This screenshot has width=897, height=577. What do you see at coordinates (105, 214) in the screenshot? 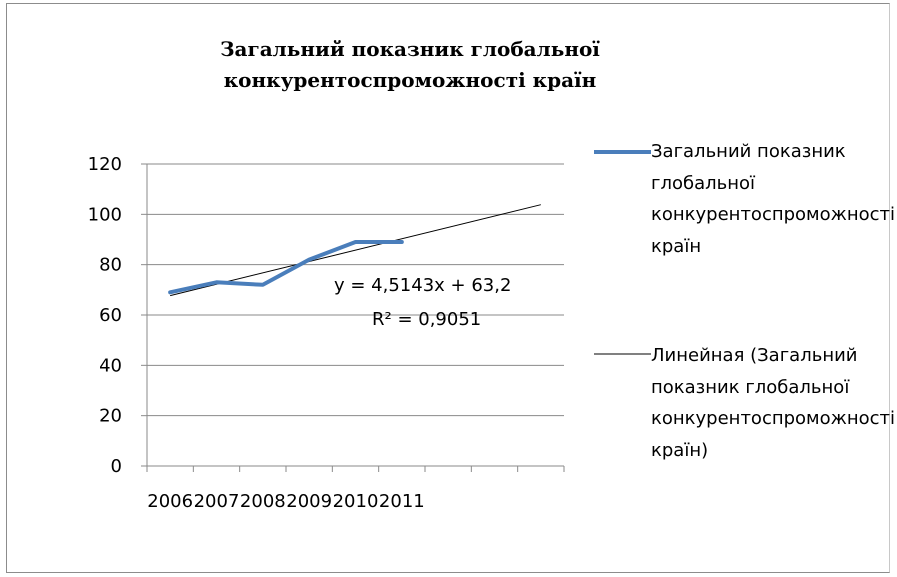
I see `y-tick-label: 100` at bounding box center [105, 214].